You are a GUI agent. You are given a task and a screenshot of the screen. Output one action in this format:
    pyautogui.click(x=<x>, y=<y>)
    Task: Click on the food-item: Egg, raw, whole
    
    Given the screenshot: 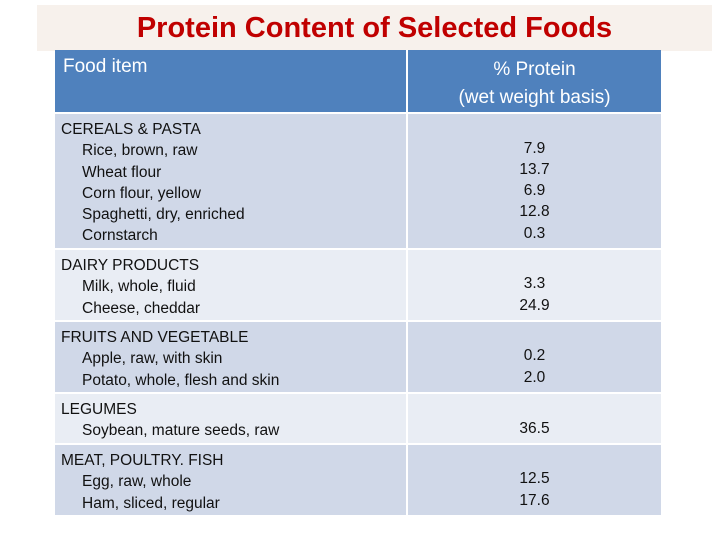 What is the action you would take?
    pyautogui.click(x=137, y=482)
    